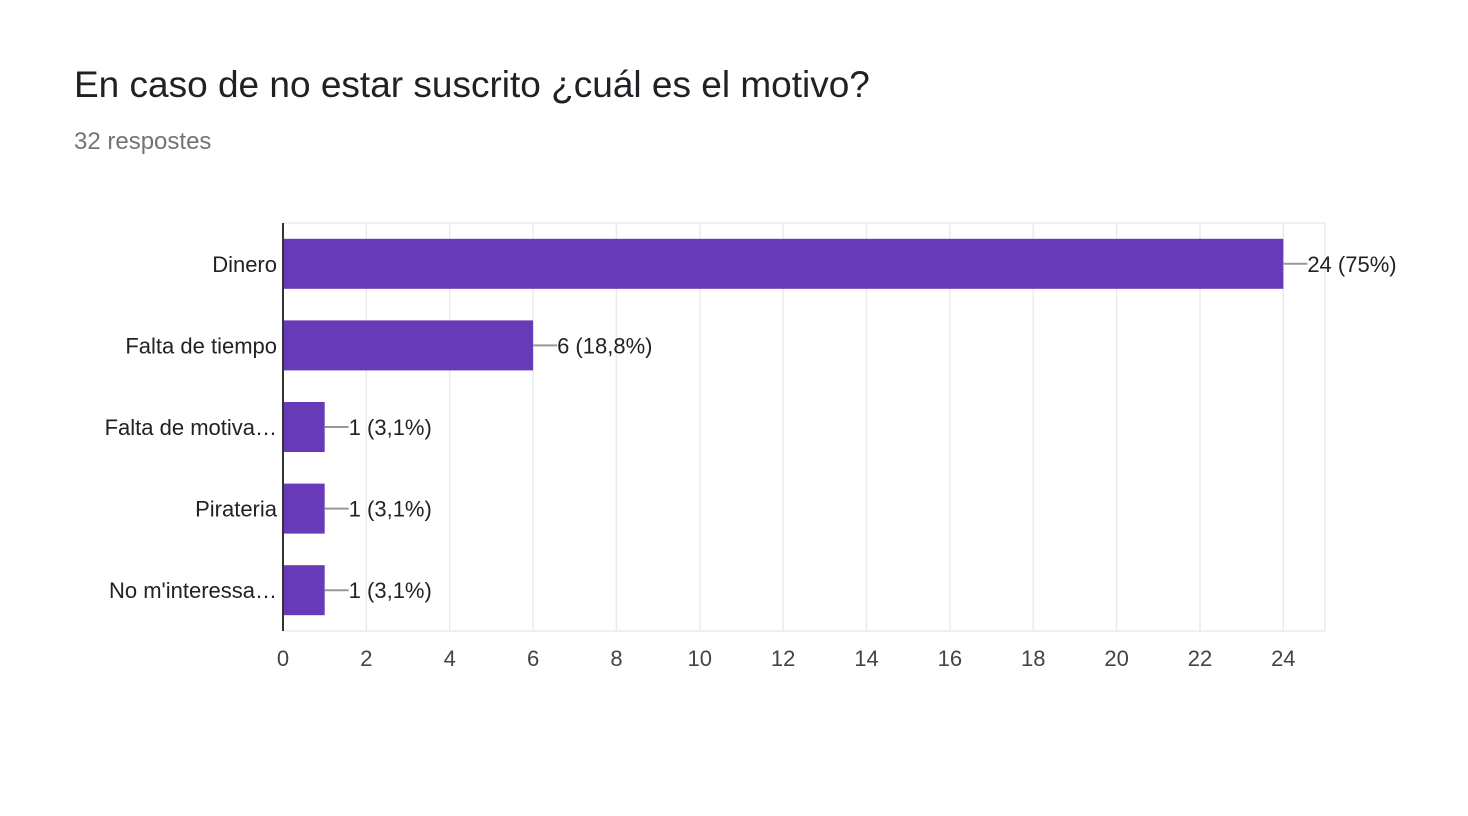 The height and width of the screenshot is (816, 1468). I want to click on x-tick-label: 8, so click(616, 658).